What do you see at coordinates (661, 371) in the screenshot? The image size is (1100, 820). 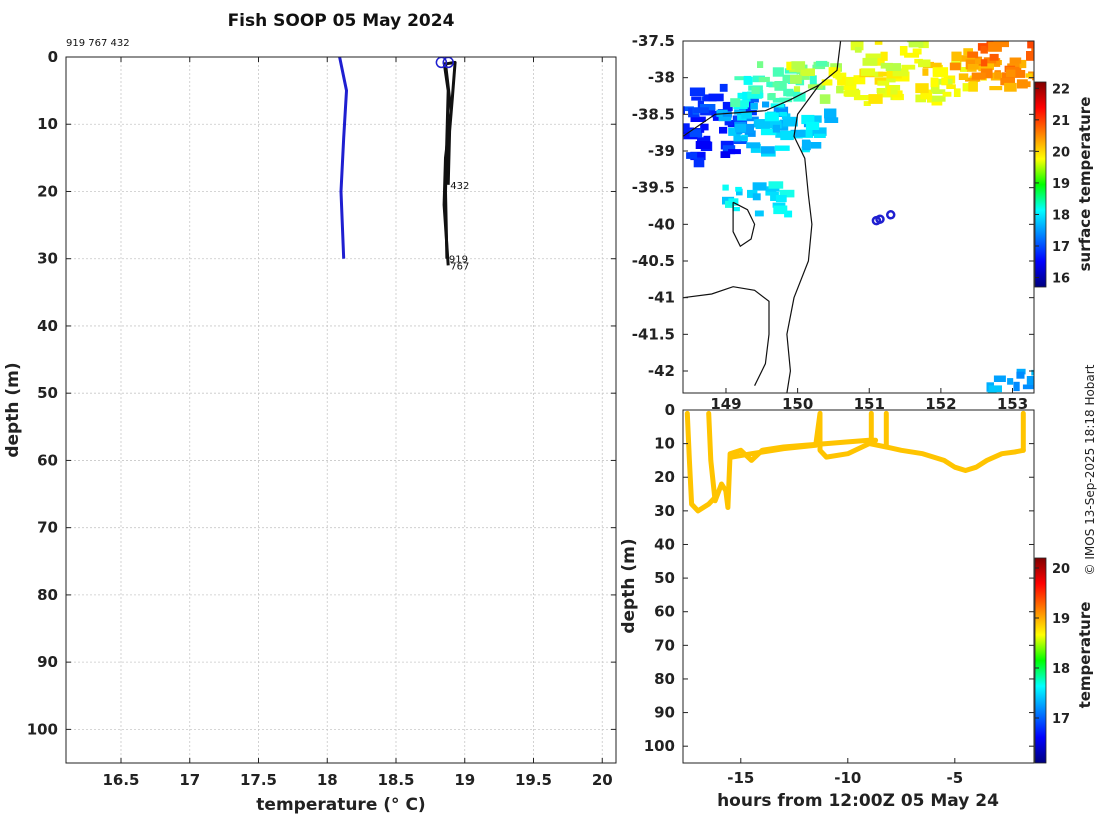 I see `map-ytick-label: -42` at bounding box center [661, 371].